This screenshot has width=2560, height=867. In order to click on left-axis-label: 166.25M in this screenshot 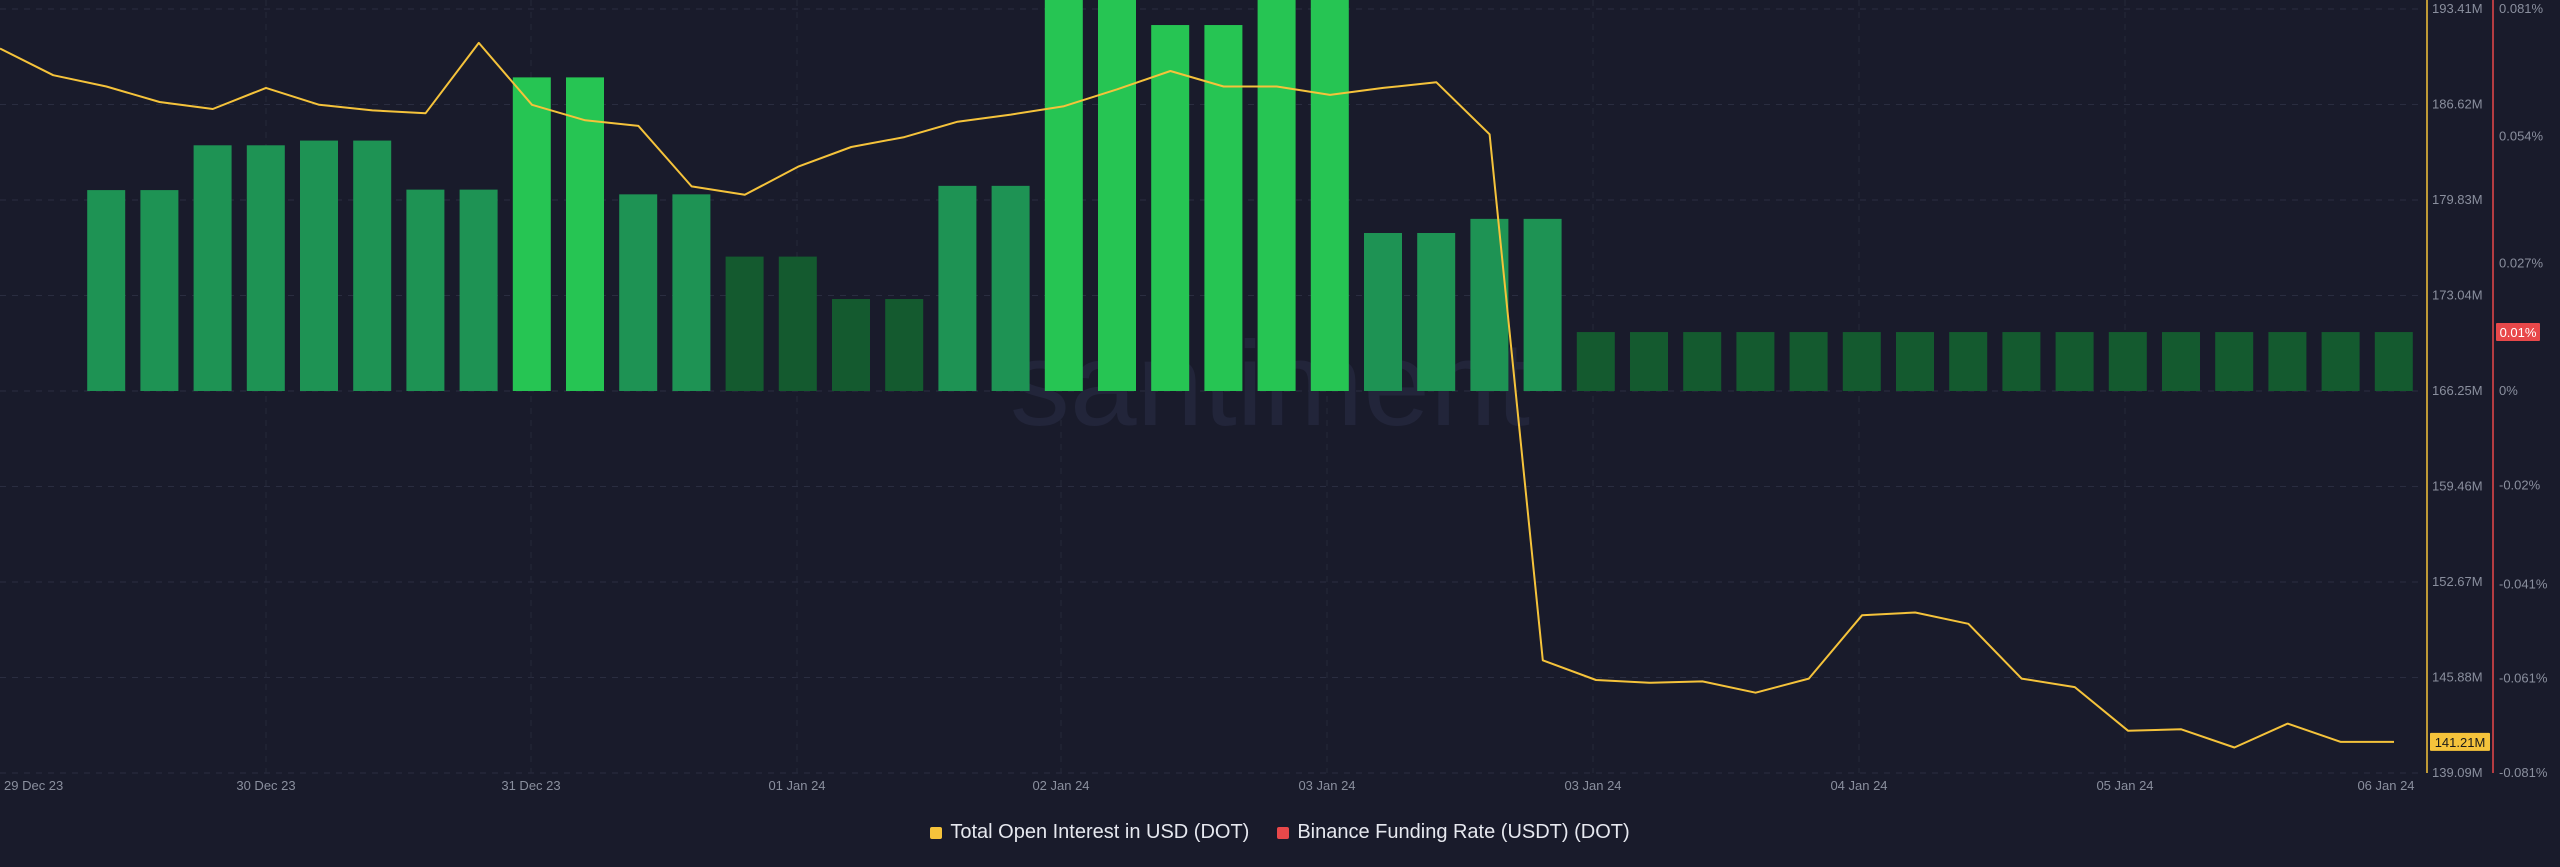, I will do `click(2457, 390)`.